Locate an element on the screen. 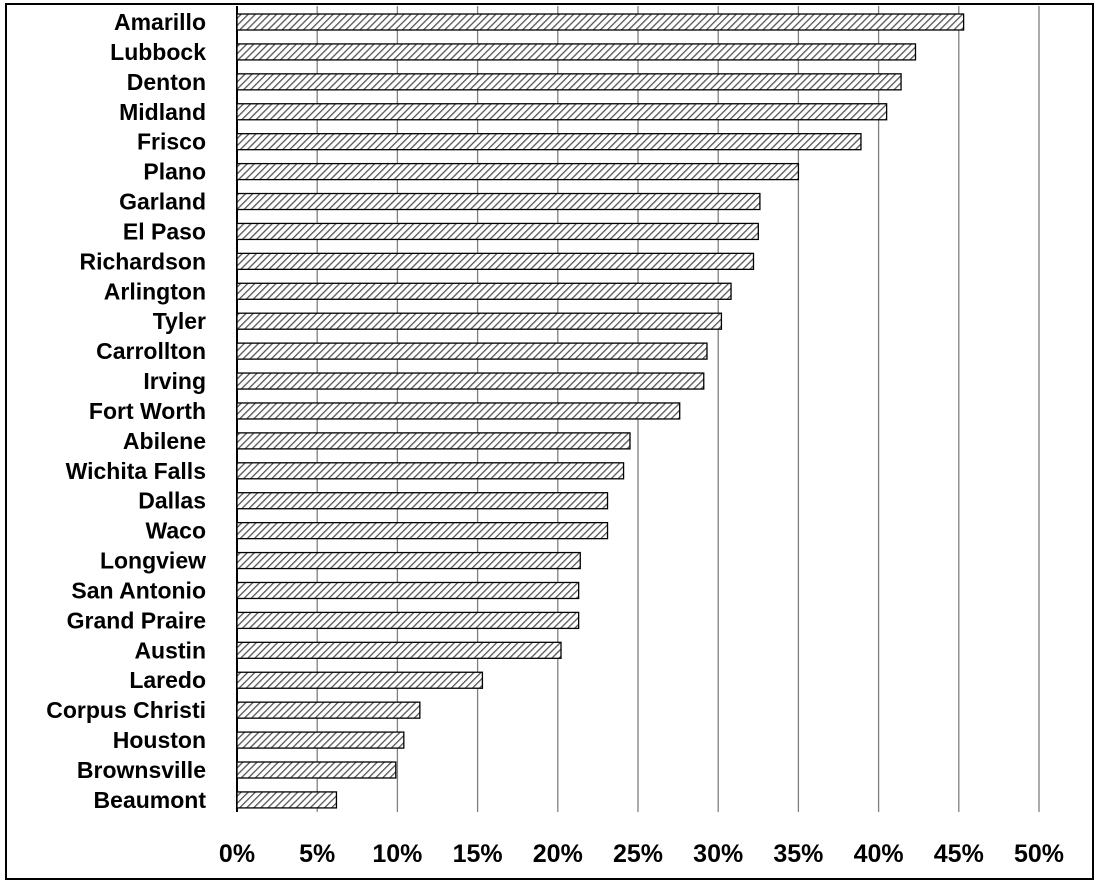  category-label: Fort Worth is located at coordinates (147, 411).